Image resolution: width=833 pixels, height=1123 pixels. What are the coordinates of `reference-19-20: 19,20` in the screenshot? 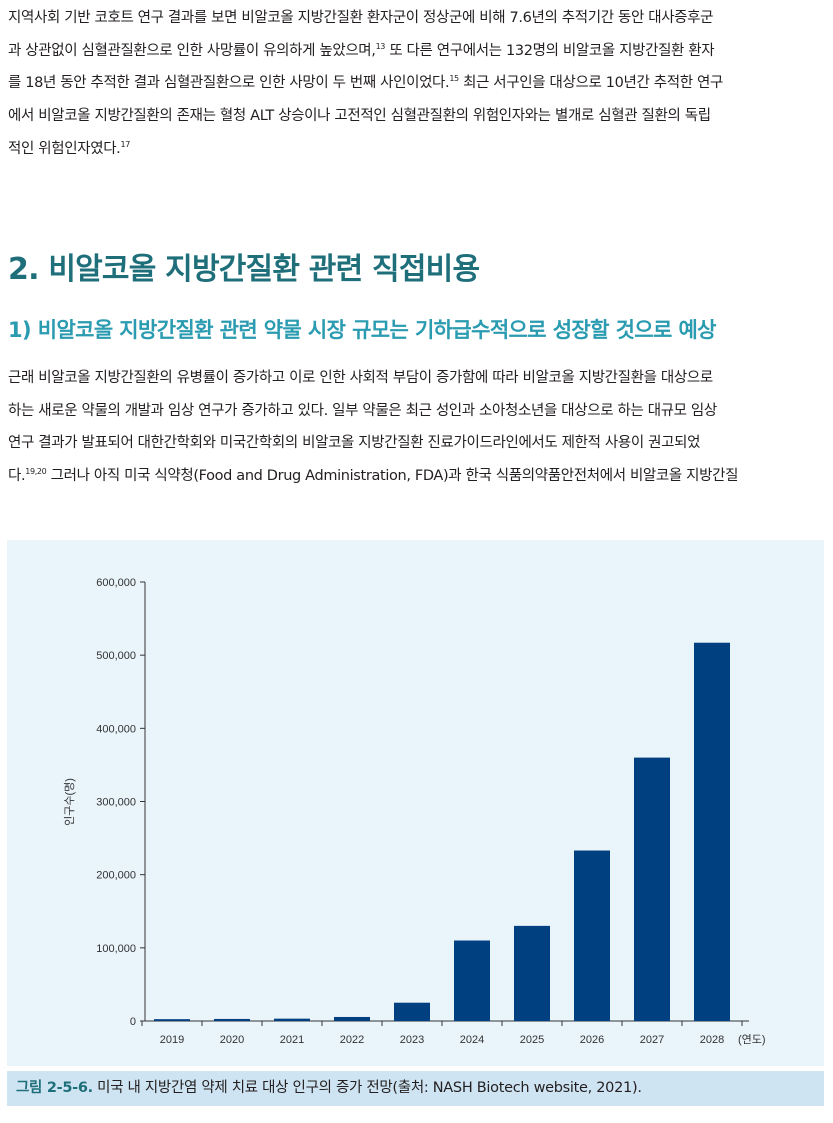 It's located at (36, 472).